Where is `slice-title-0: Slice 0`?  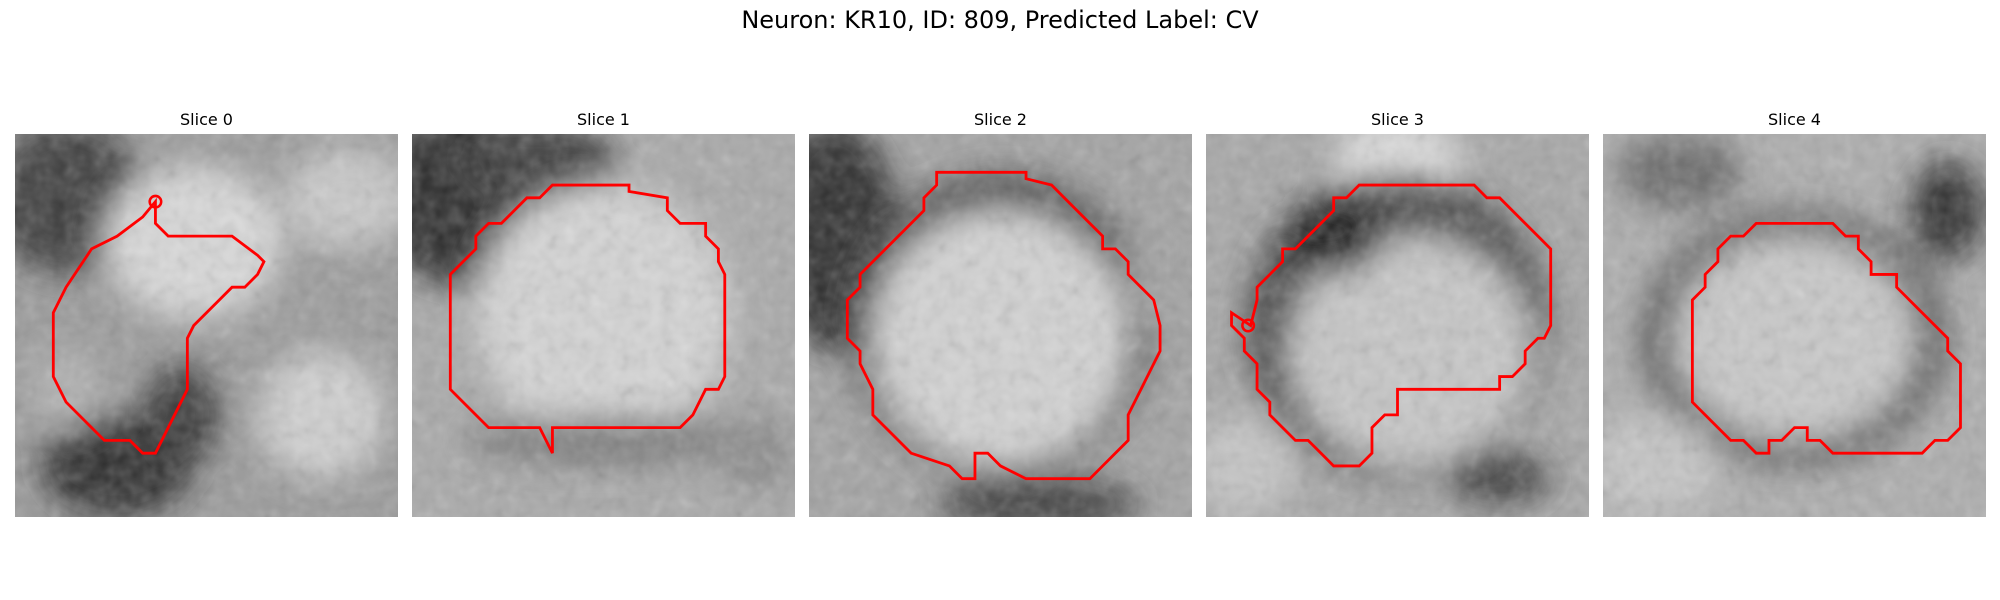
slice-title-0: Slice 0 is located at coordinates (206, 119).